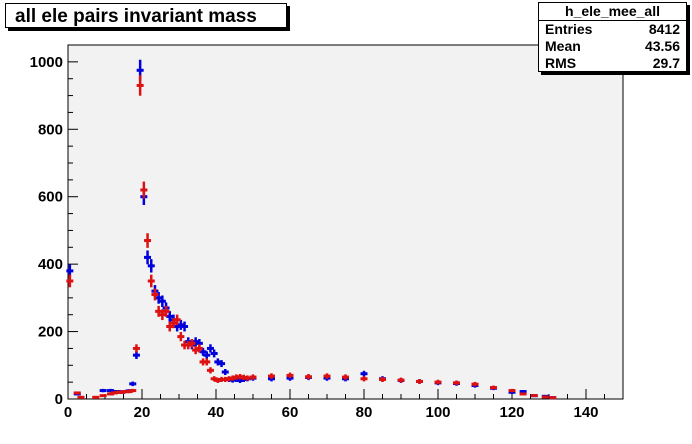 Image resolution: width=692 pixels, height=444 pixels. Describe the element at coordinates (50, 264) in the screenshot. I see `y-tick-label: 400` at that location.